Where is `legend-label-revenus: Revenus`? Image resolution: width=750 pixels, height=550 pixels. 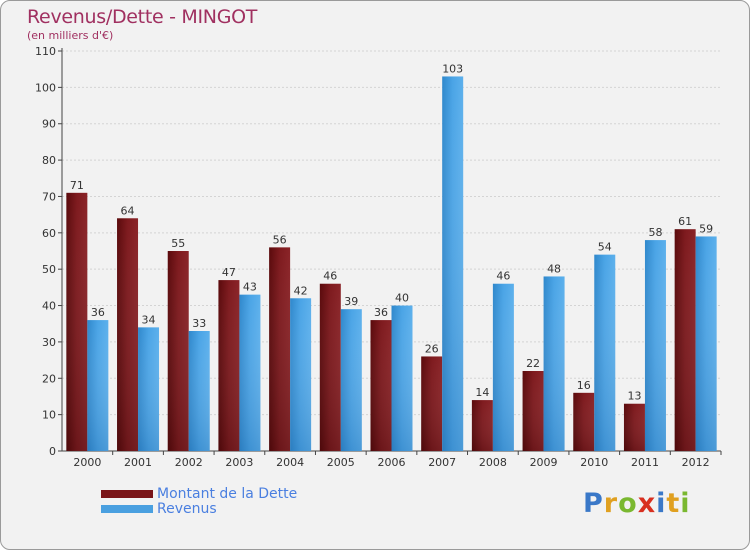
legend-label-revenus: Revenus is located at coordinates (187, 509).